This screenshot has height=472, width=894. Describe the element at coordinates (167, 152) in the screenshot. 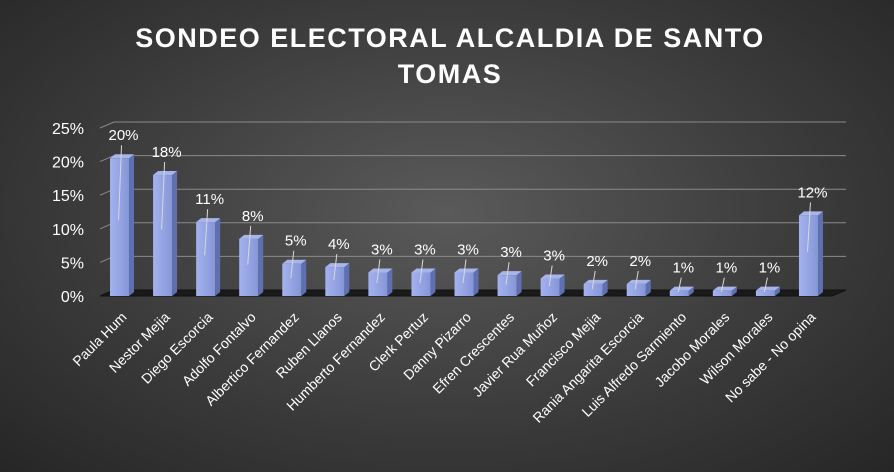

I see `data-label: 18%` at that location.